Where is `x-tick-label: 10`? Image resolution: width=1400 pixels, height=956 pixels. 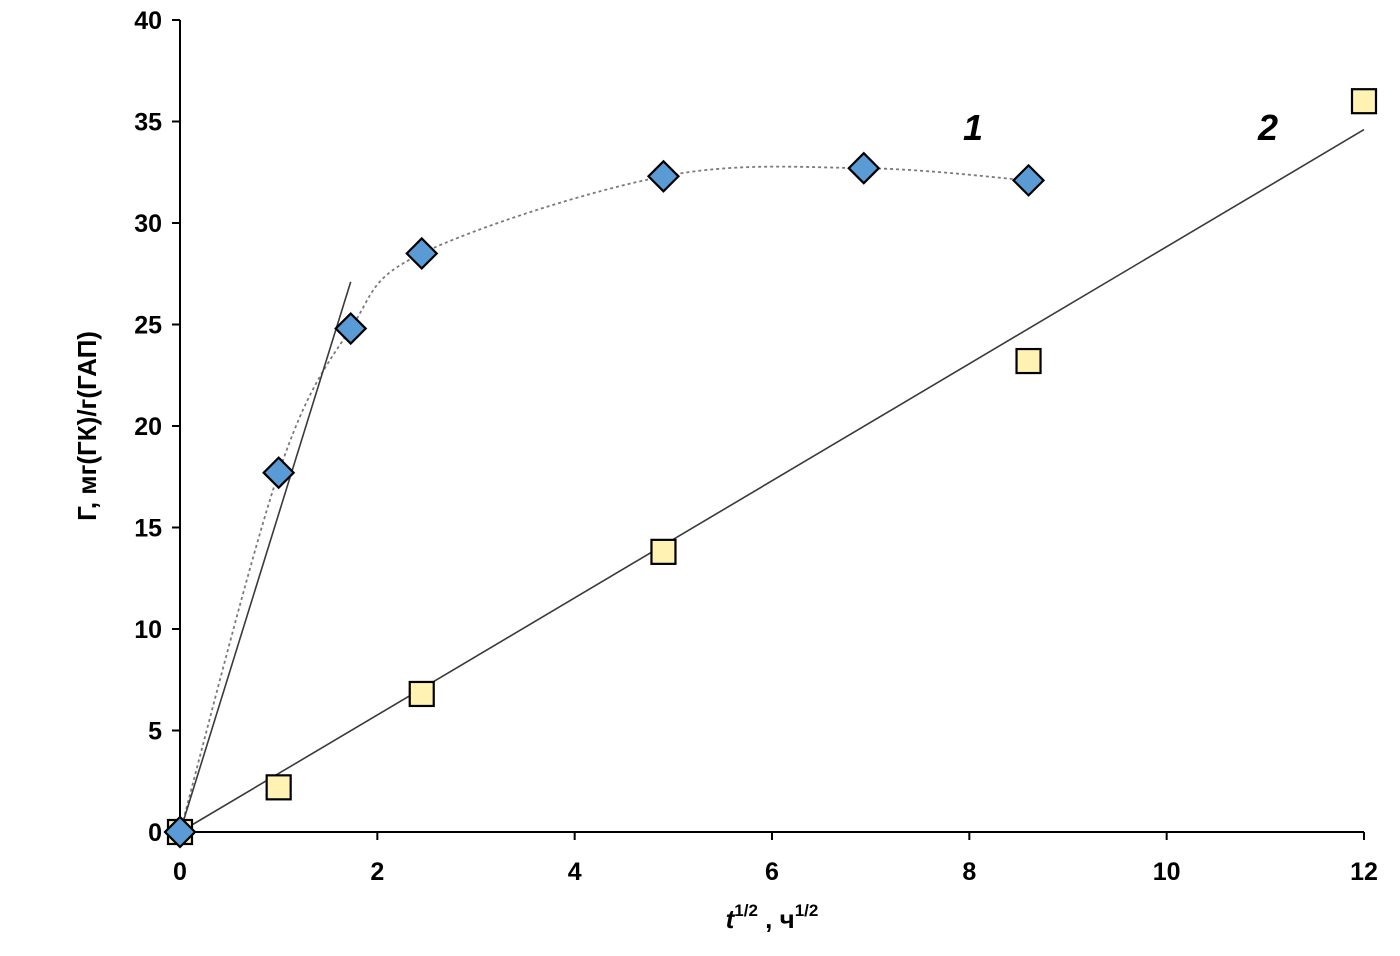 x-tick-label: 10 is located at coordinates (1167, 872).